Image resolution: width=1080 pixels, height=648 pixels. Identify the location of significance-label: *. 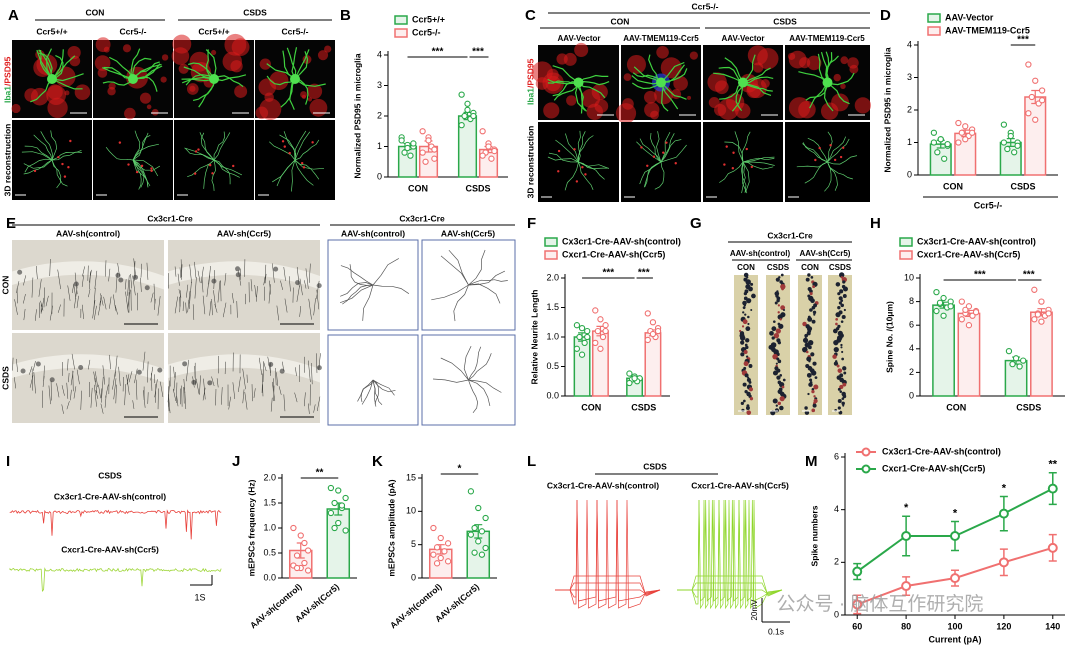
(955, 513).